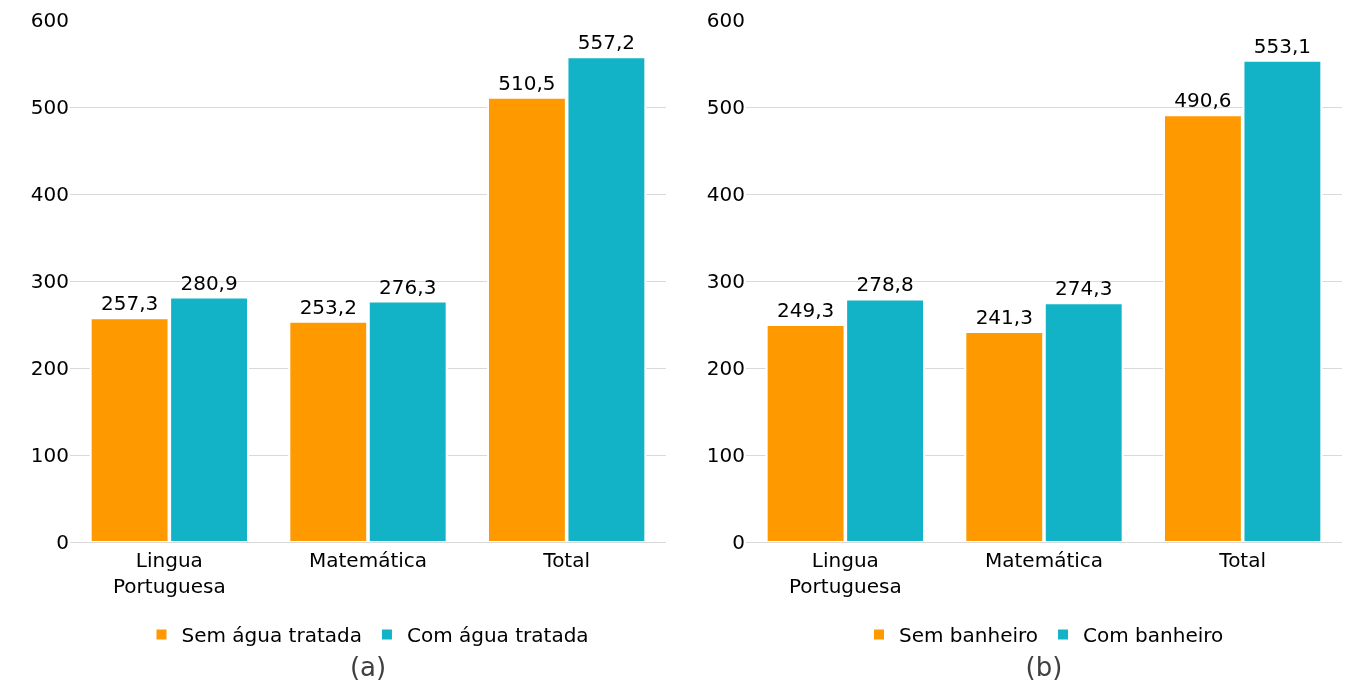  Describe the element at coordinates (129, 303) in the screenshot. I see `data-label: 257,3` at that location.